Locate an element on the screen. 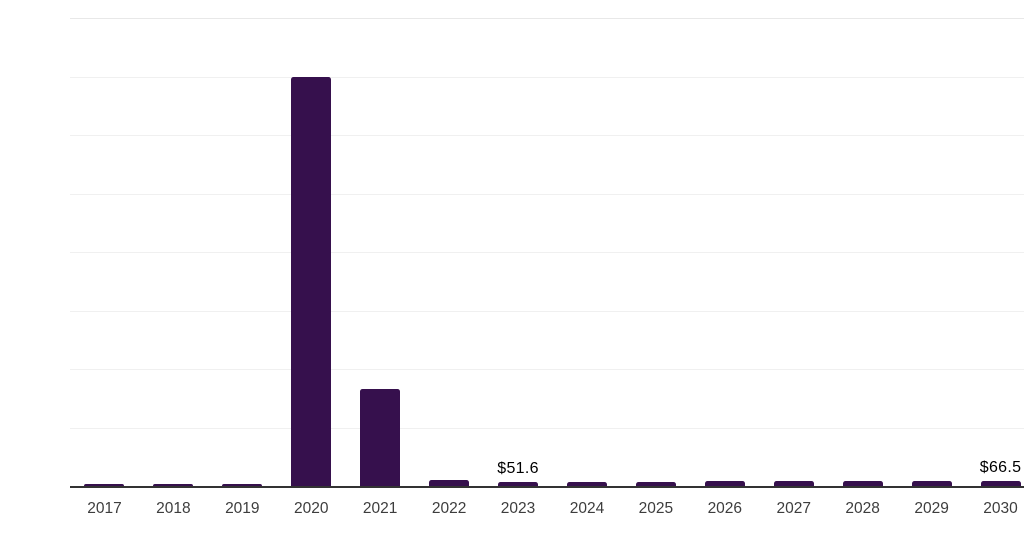  x-axis-label-2026: 2026 is located at coordinates (725, 508).